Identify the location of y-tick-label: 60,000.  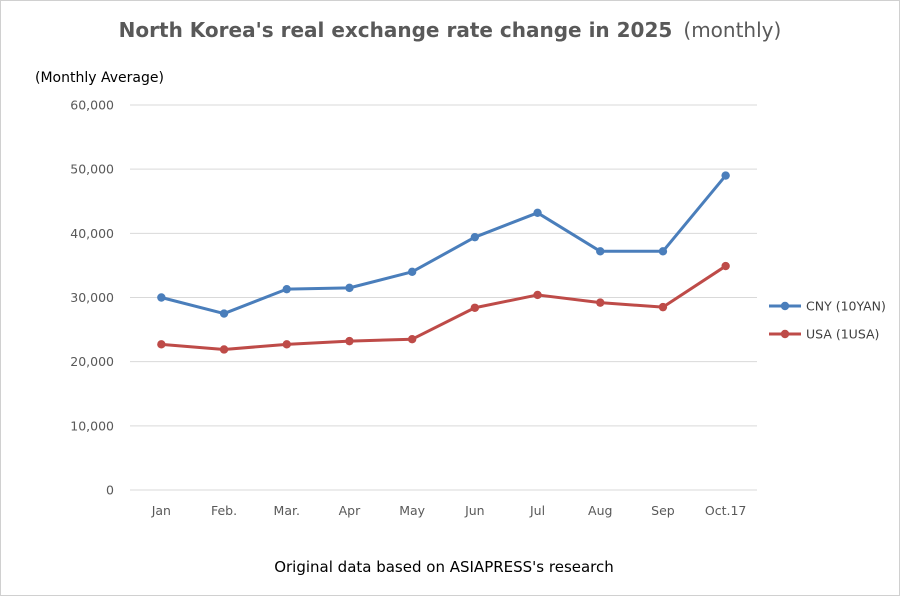
(92, 105).